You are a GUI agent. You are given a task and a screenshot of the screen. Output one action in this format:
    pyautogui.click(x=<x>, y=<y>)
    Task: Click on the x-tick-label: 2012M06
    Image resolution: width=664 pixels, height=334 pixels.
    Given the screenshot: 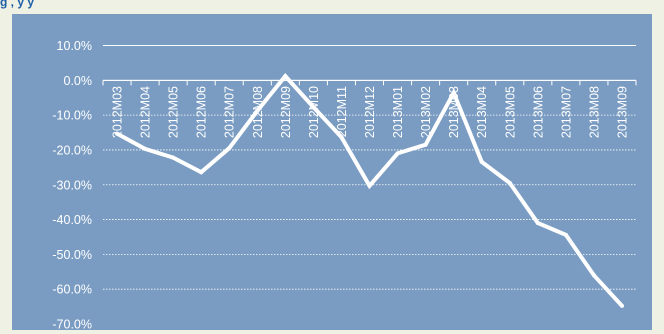 What is the action you would take?
    pyautogui.click(x=202, y=112)
    